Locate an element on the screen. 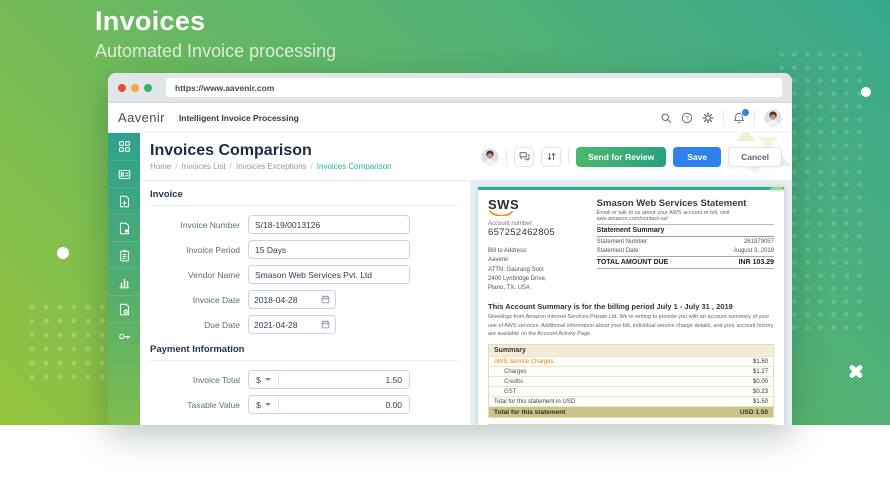 The width and height of the screenshot is (890, 500). invoice-date-input is located at coordinates (287, 299).